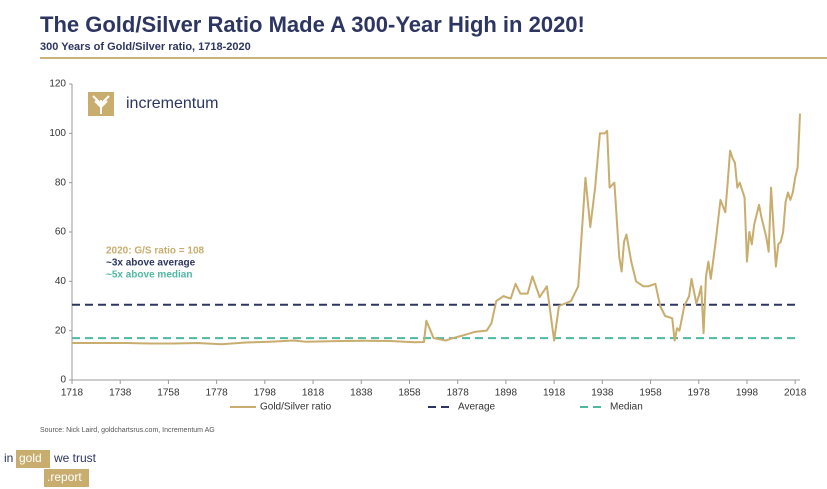 Image resolution: width=827 pixels, height=489 pixels. I want to click on x-tick-label: 1958, so click(650, 393).